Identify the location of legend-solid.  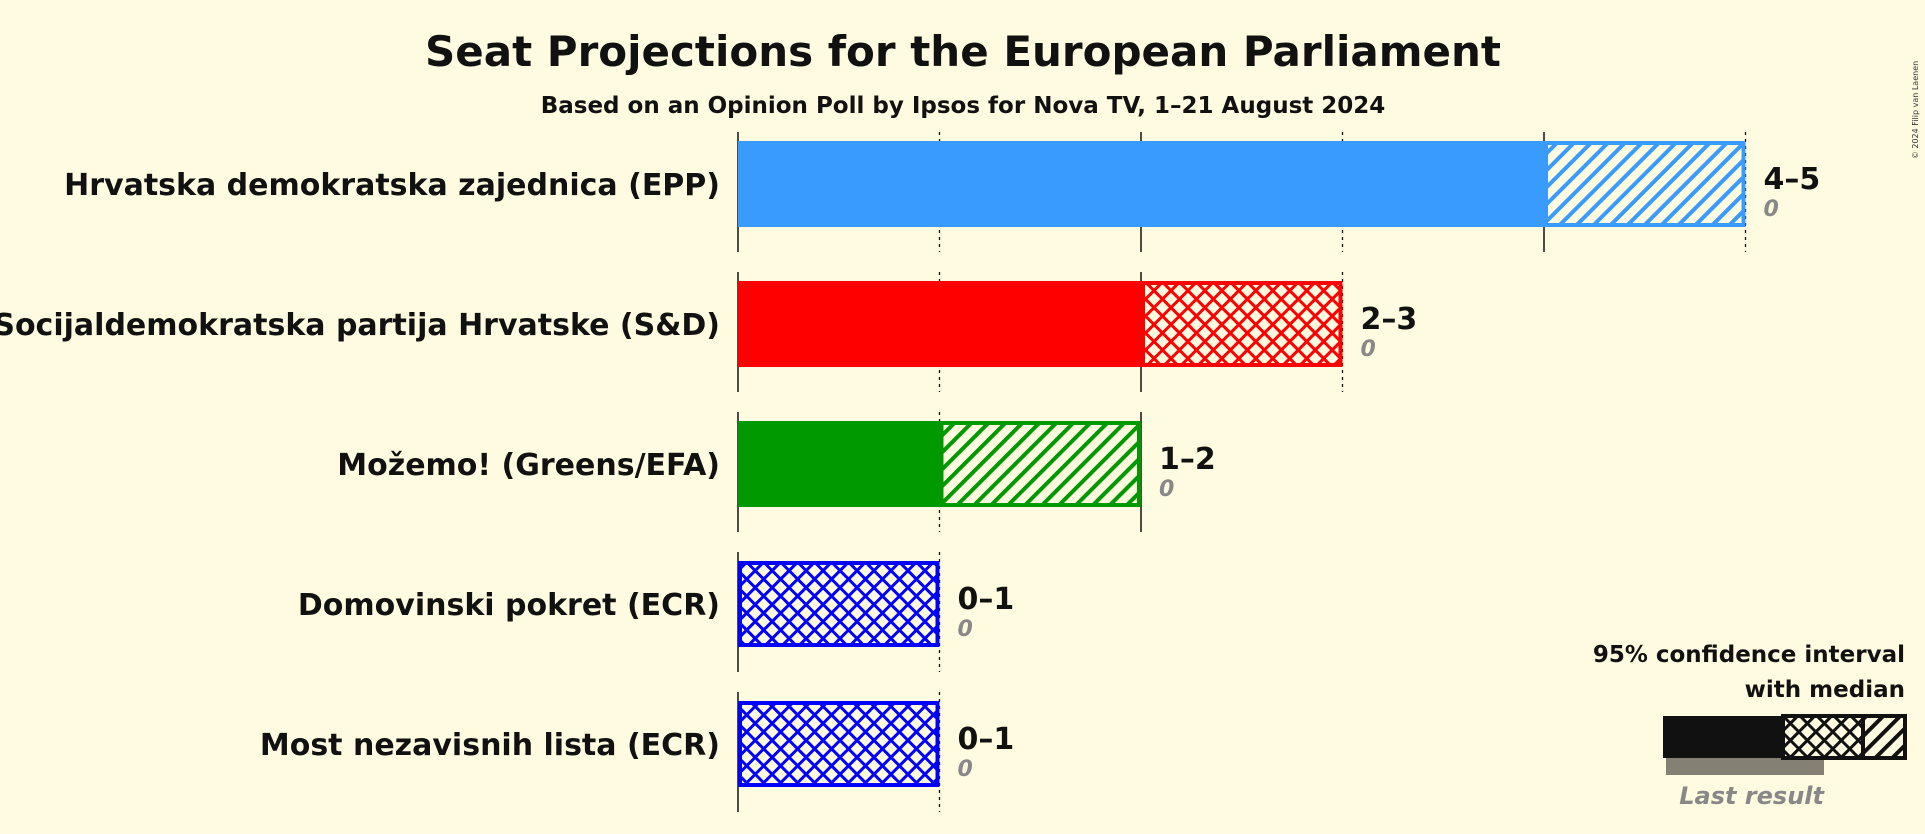
(1723, 737).